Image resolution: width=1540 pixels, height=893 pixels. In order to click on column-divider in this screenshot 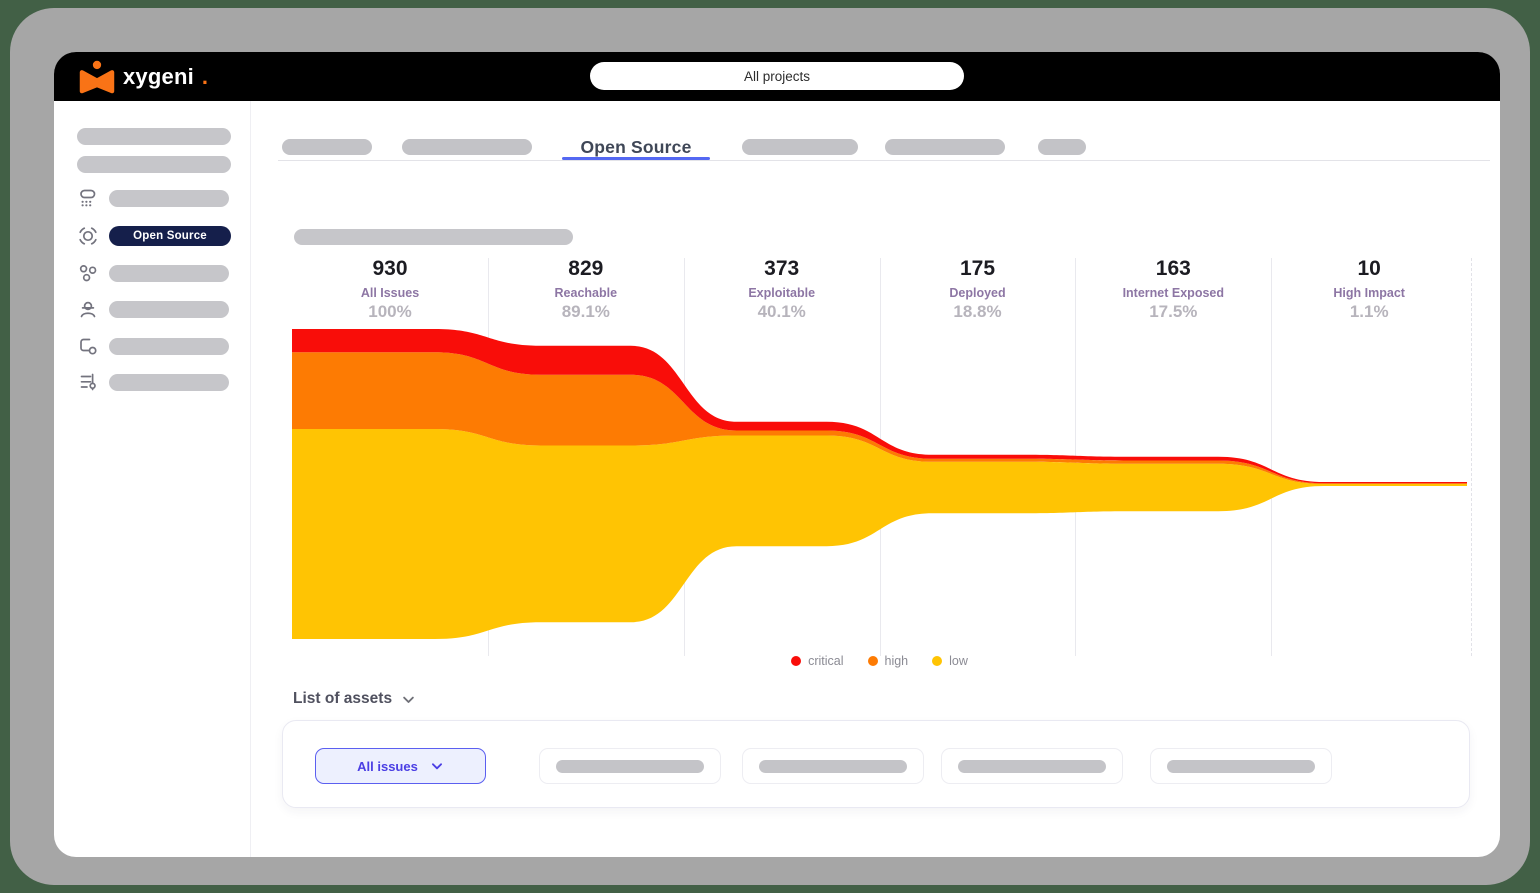, I will do `click(1272, 457)`.